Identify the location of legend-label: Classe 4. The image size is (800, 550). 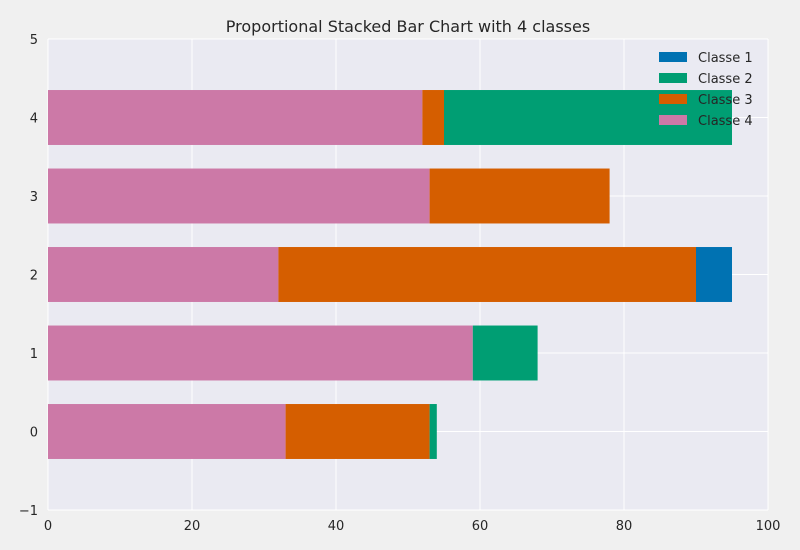
(725, 121).